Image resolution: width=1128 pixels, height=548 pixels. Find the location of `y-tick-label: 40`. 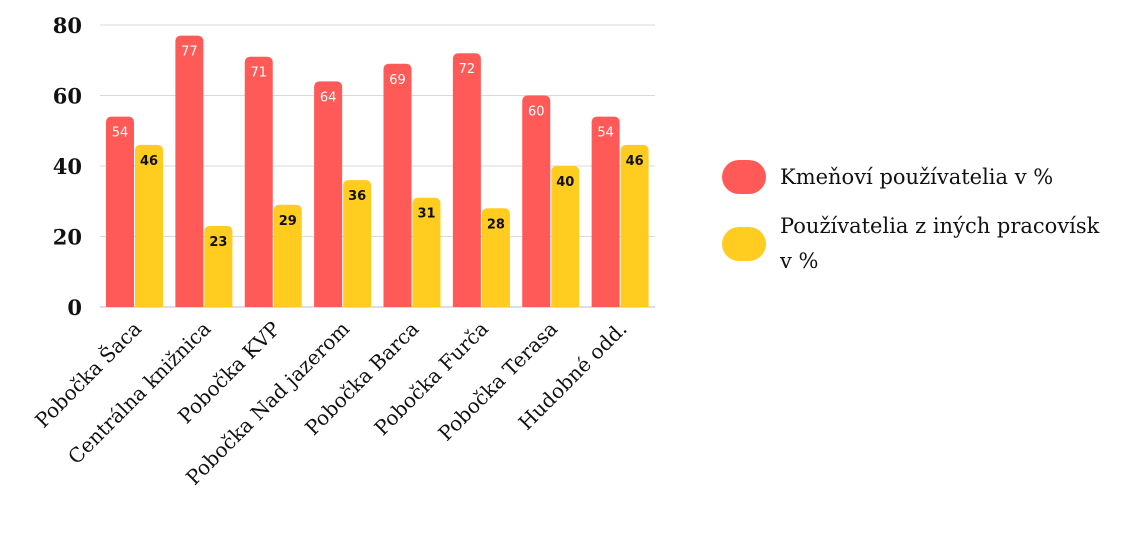

y-tick-label: 40 is located at coordinates (67, 166).